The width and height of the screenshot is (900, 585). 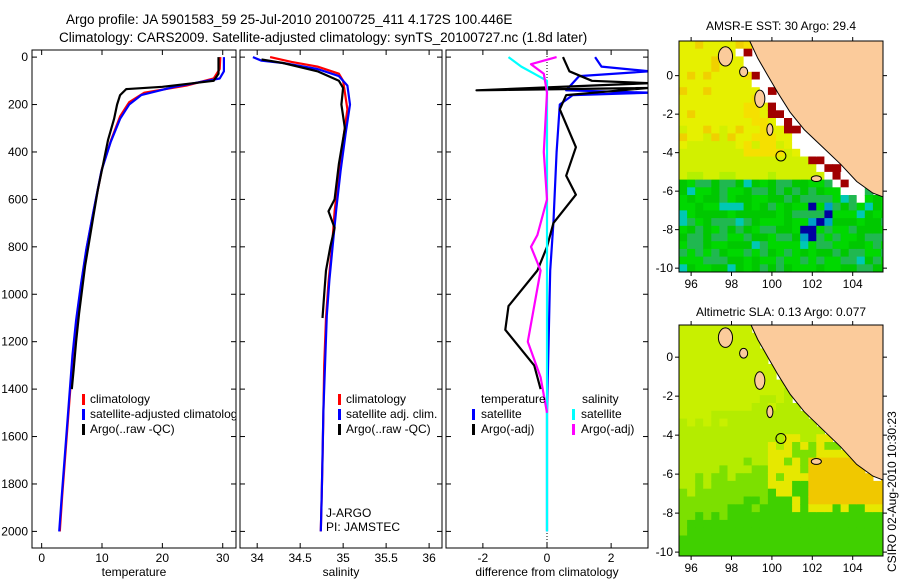 What do you see at coordinates (812, 568) in the screenshot?
I see `x-tick-label: 102` at bounding box center [812, 568].